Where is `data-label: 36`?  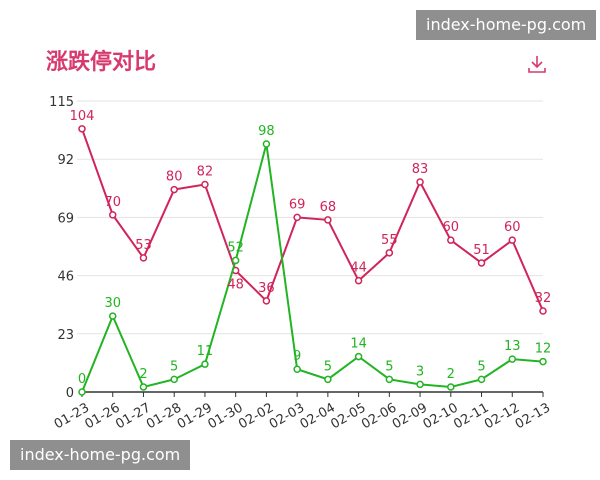 data-label: 36 is located at coordinates (266, 288).